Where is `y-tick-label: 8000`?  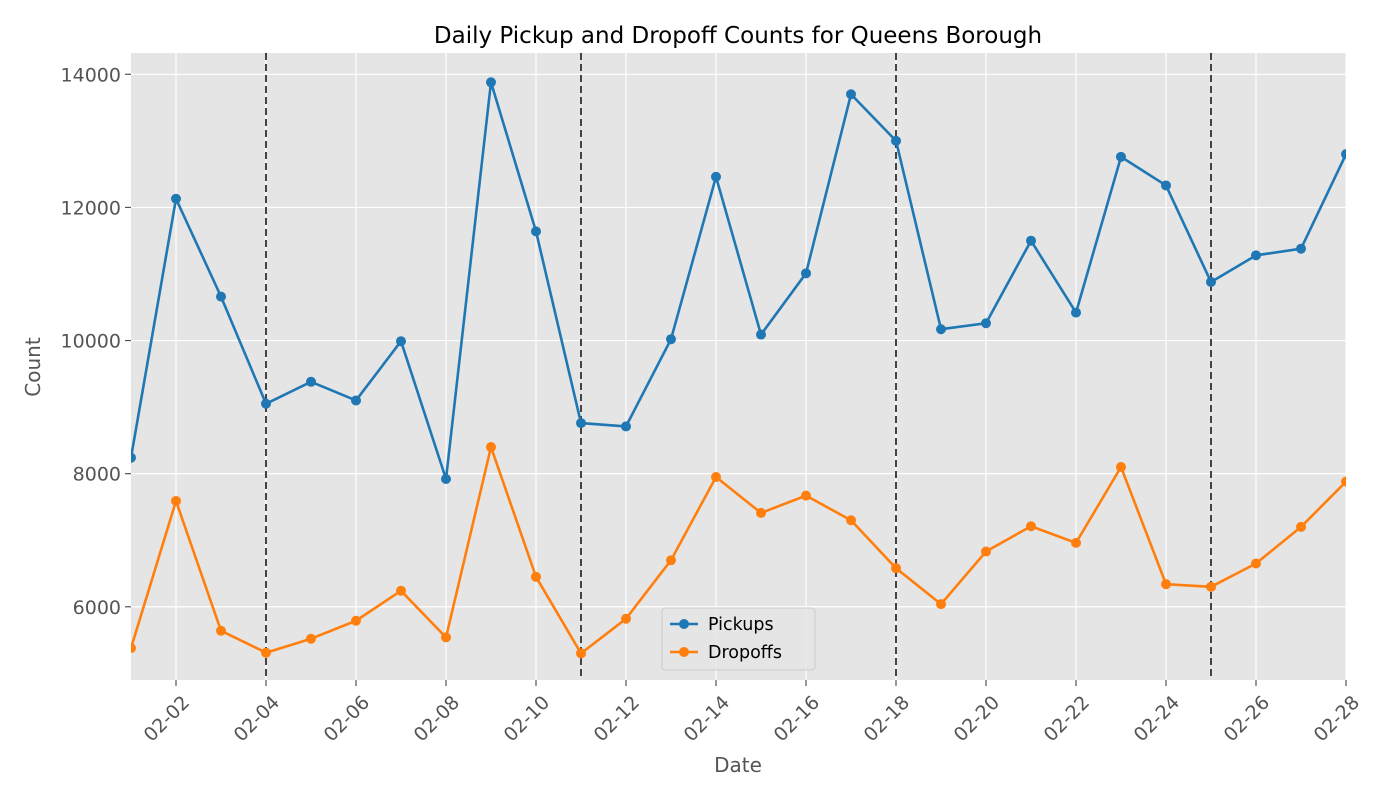
y-tick-label: 8000 is located at coordinates (97, 475).